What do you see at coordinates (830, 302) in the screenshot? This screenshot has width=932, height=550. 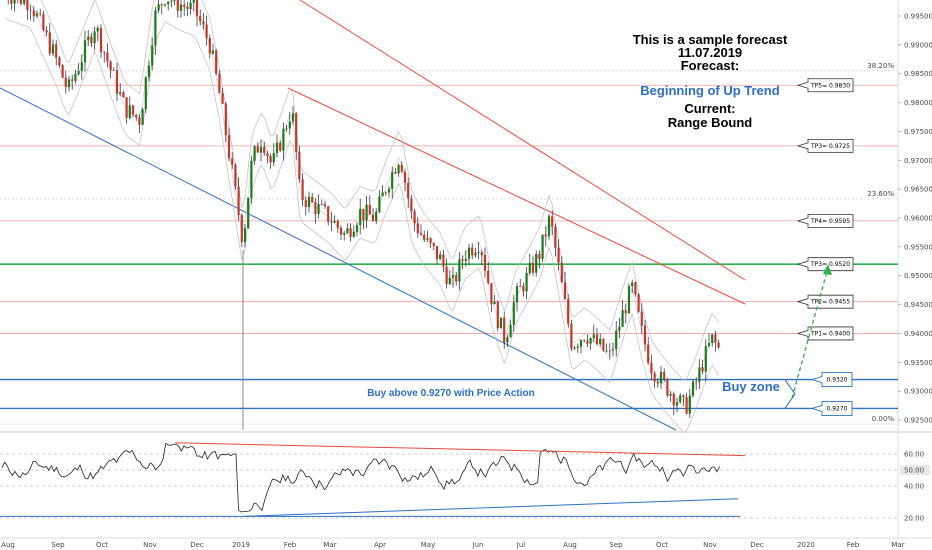 I see `target-callout-label: TP2= 0.9455` at bounding box center [830, 302].